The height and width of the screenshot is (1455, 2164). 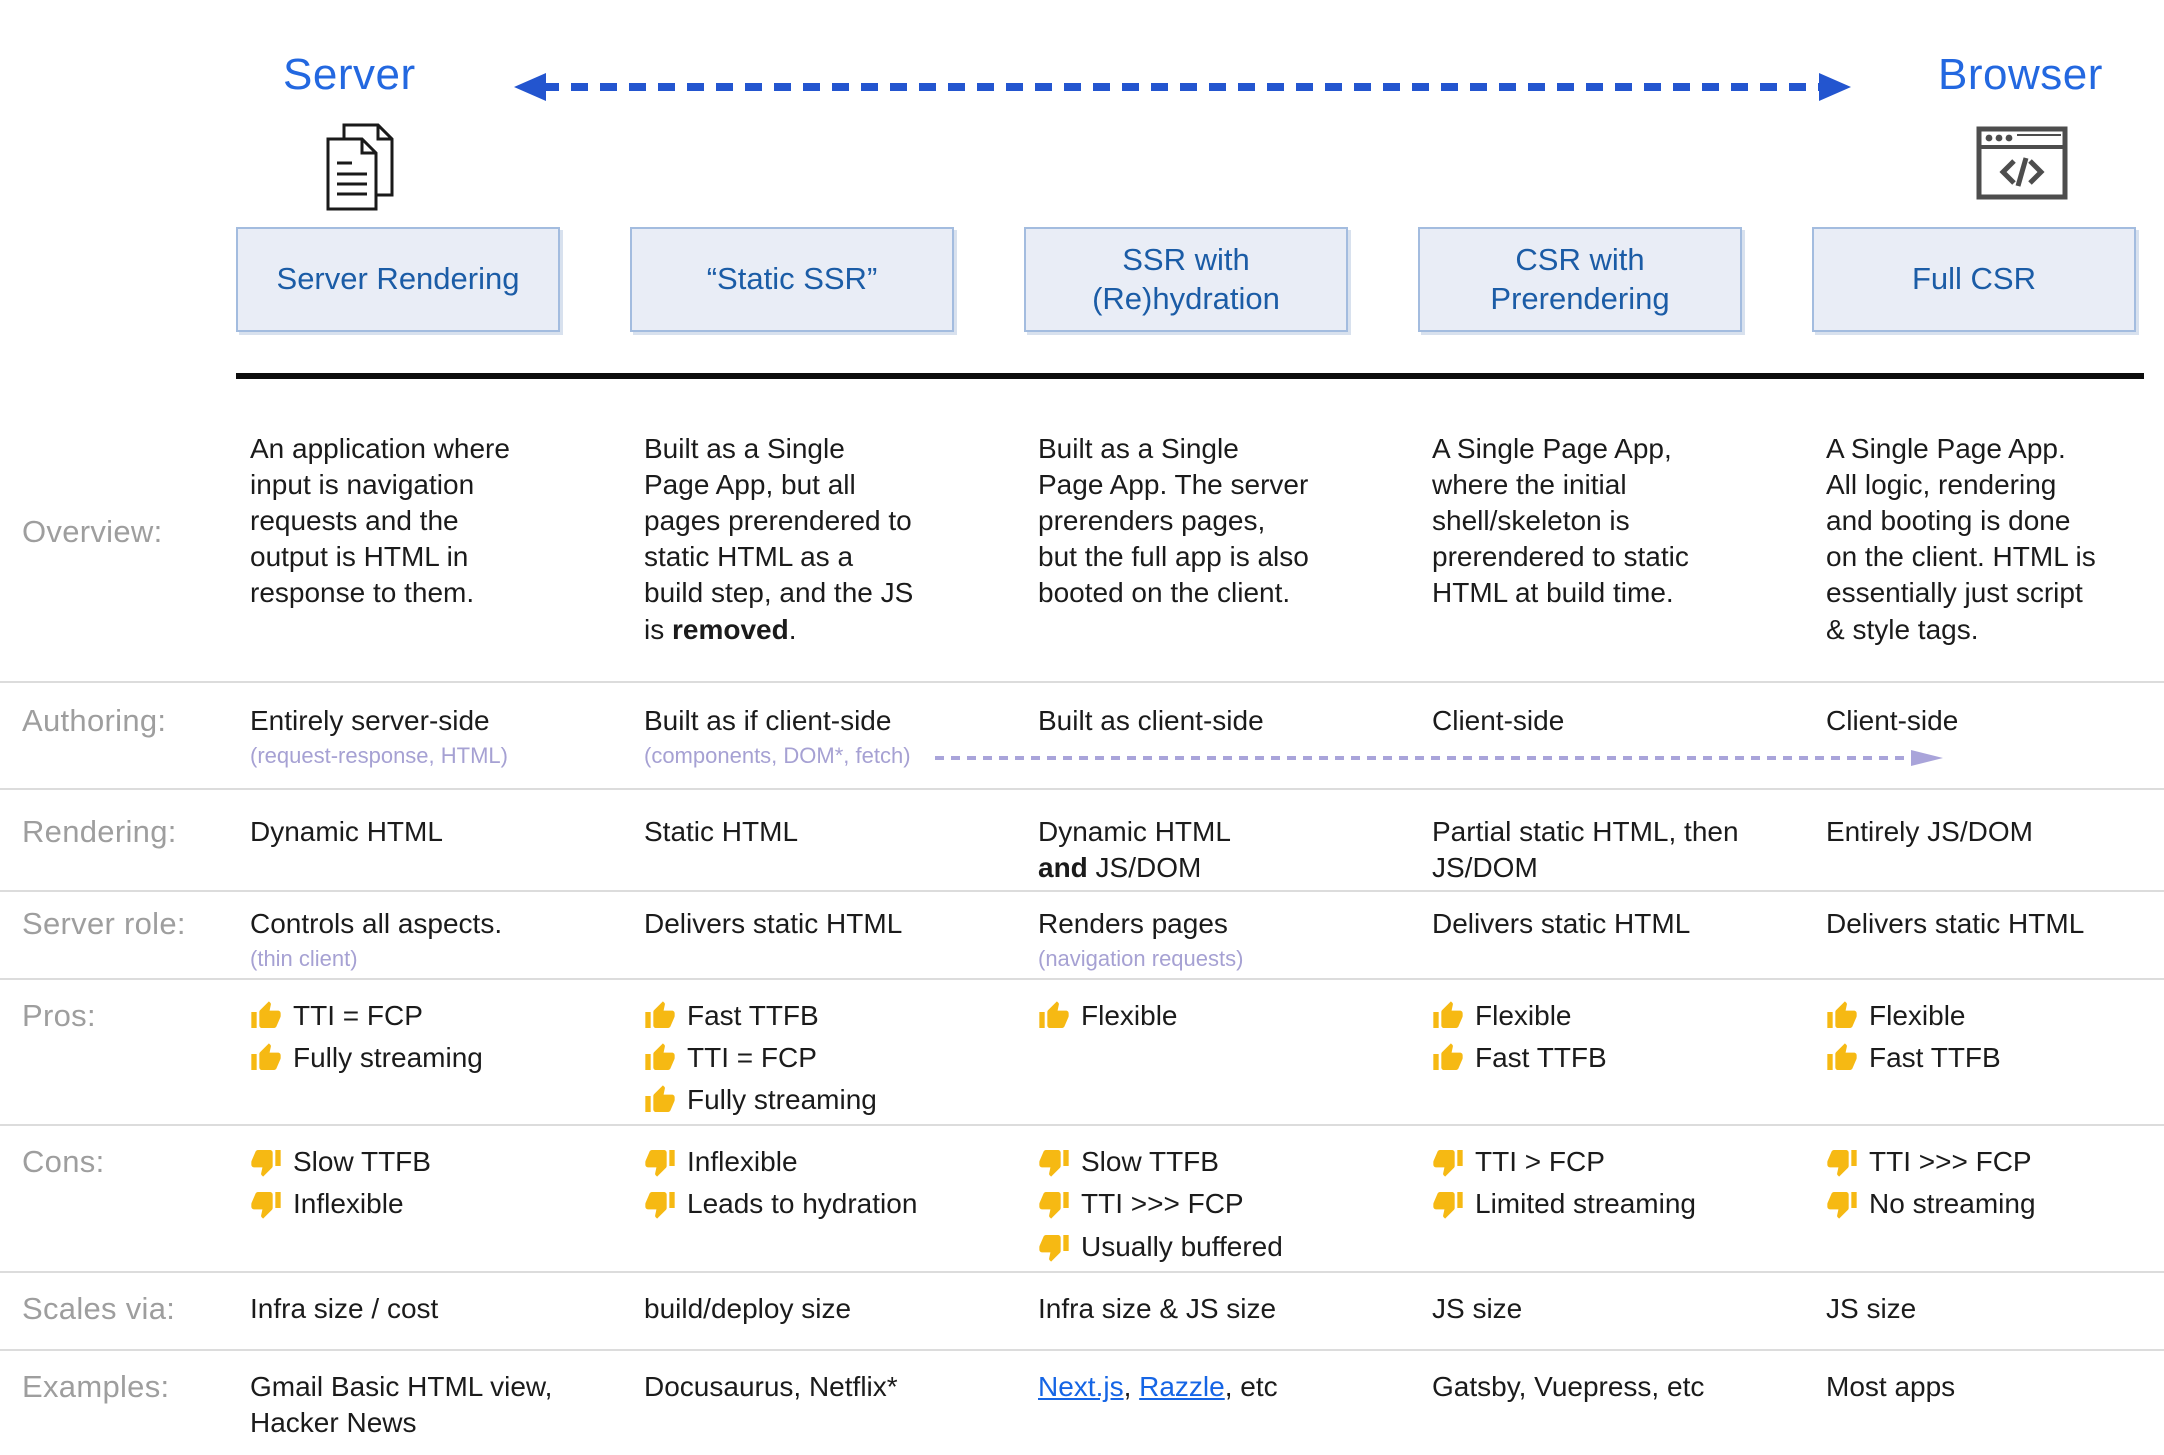 I want to click on examples-cell: Docusaurus, Netflix*, so click(x=771, y=1386).